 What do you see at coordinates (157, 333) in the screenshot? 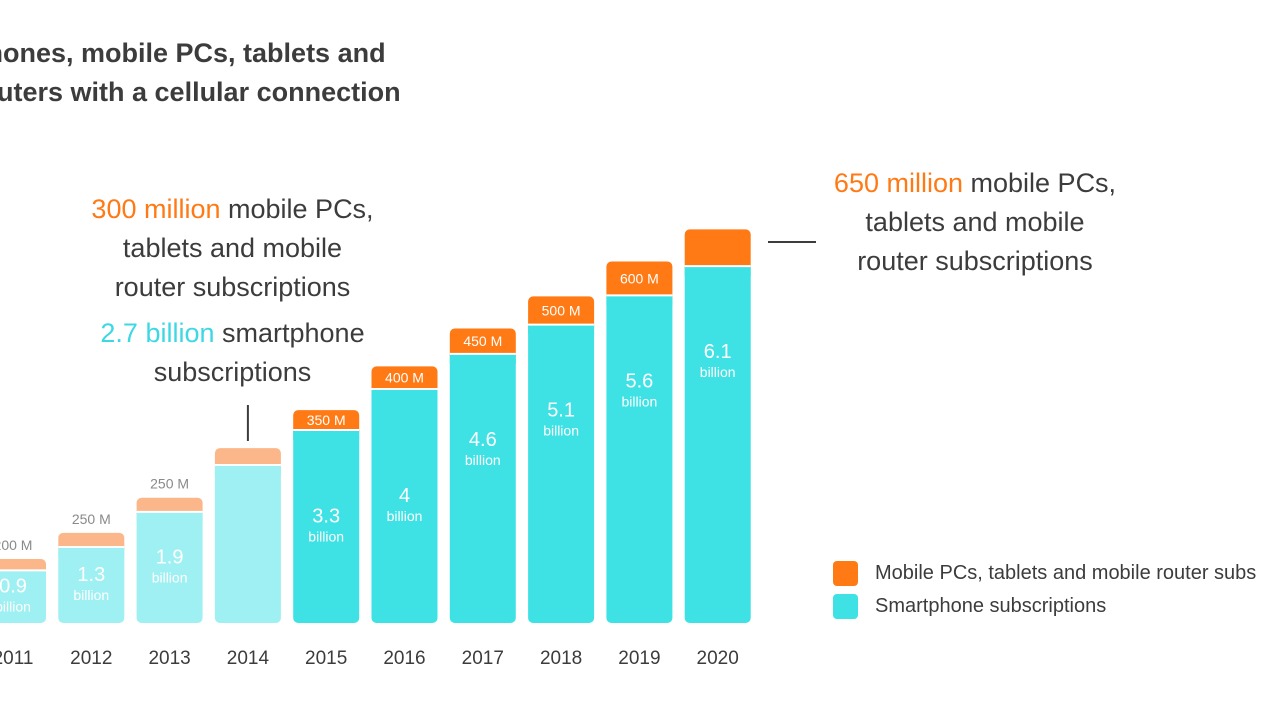
I see `annotation-2014-sp-value: 2.7 billion` at bounding box center [157, 333].